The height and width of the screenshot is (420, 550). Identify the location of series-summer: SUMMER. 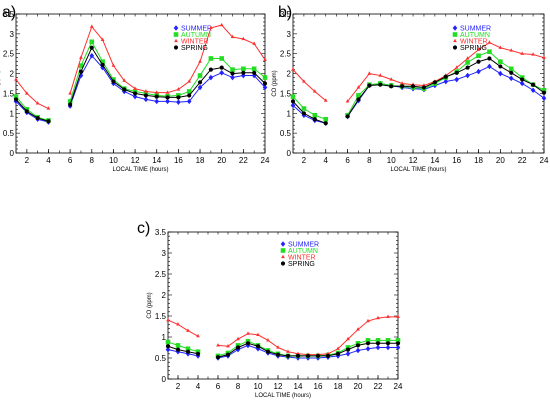
(283, 301).